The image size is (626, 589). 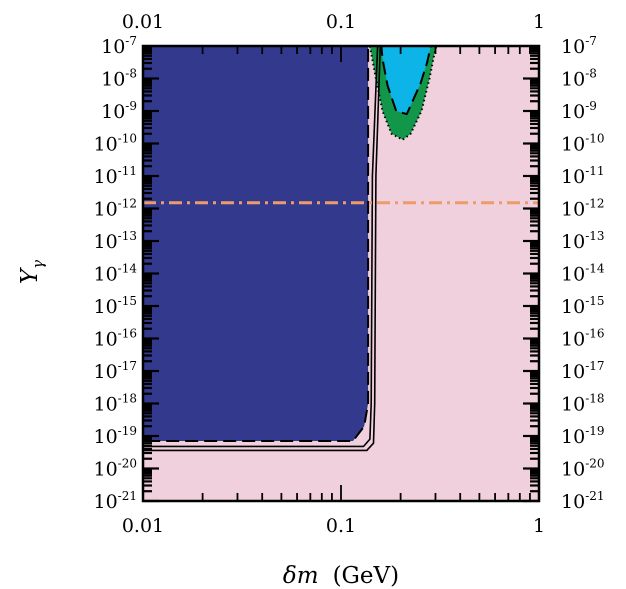 What do you see at coordinates (119, 111) in the screenshot?
I see `y-tick-label-left: 10⁻⁹` at bounding box center [119, 111].